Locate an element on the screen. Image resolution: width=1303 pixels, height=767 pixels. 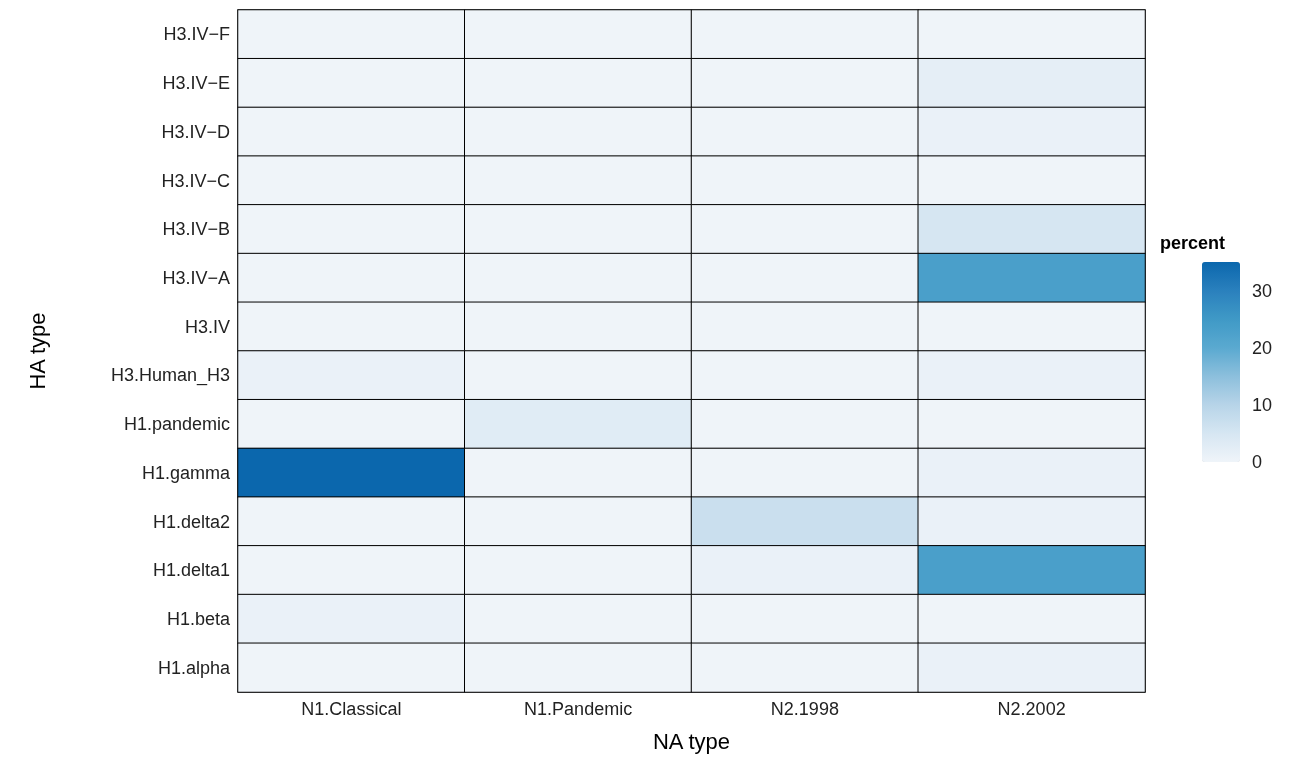
y-tick-label: H1.pandemic is located at coordinates (176, 424).